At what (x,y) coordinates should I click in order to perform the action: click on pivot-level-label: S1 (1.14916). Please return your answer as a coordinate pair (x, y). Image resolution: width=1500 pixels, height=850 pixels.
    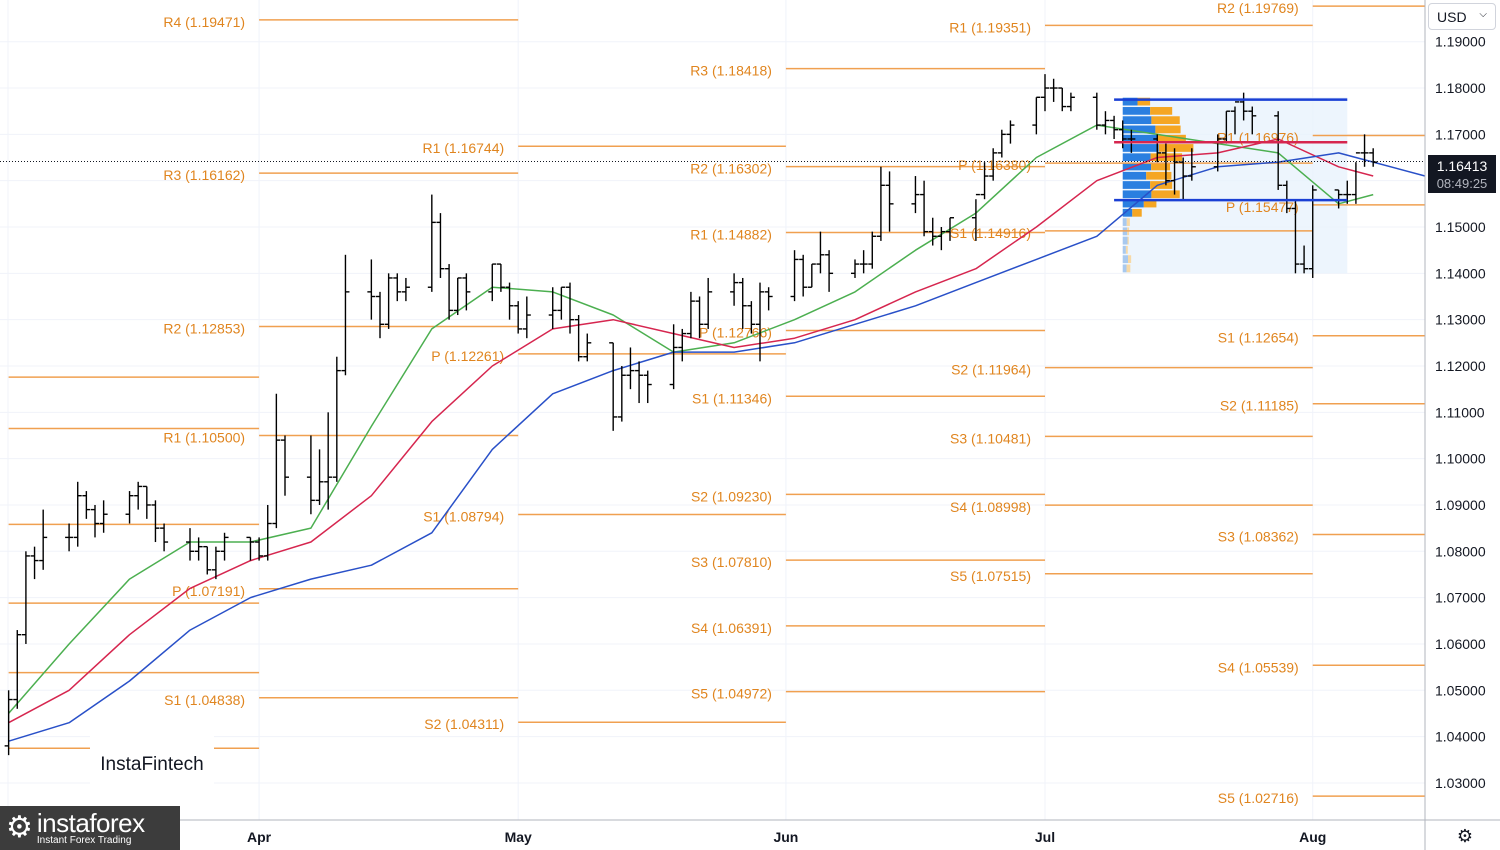
    Looking at the image, I should click on (990, 233).